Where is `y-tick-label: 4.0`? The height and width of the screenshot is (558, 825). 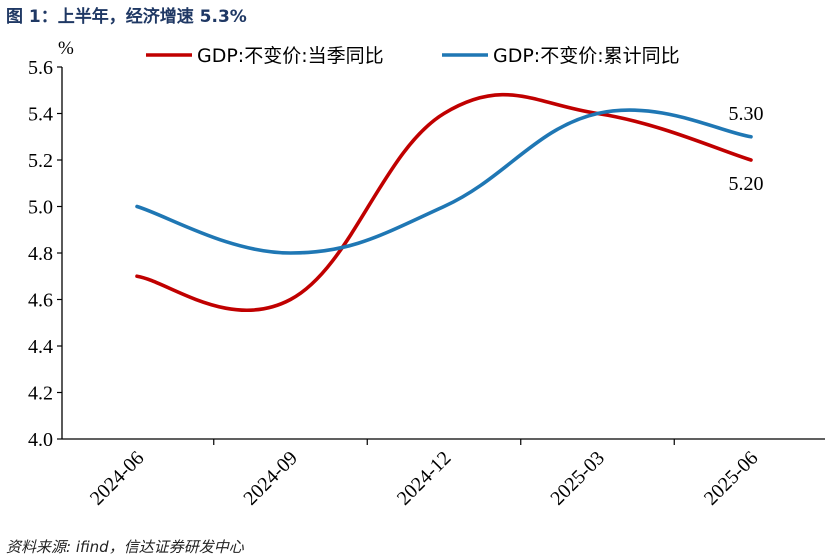
y-tick-label: 4.0 is located at coordinates (40, 440).